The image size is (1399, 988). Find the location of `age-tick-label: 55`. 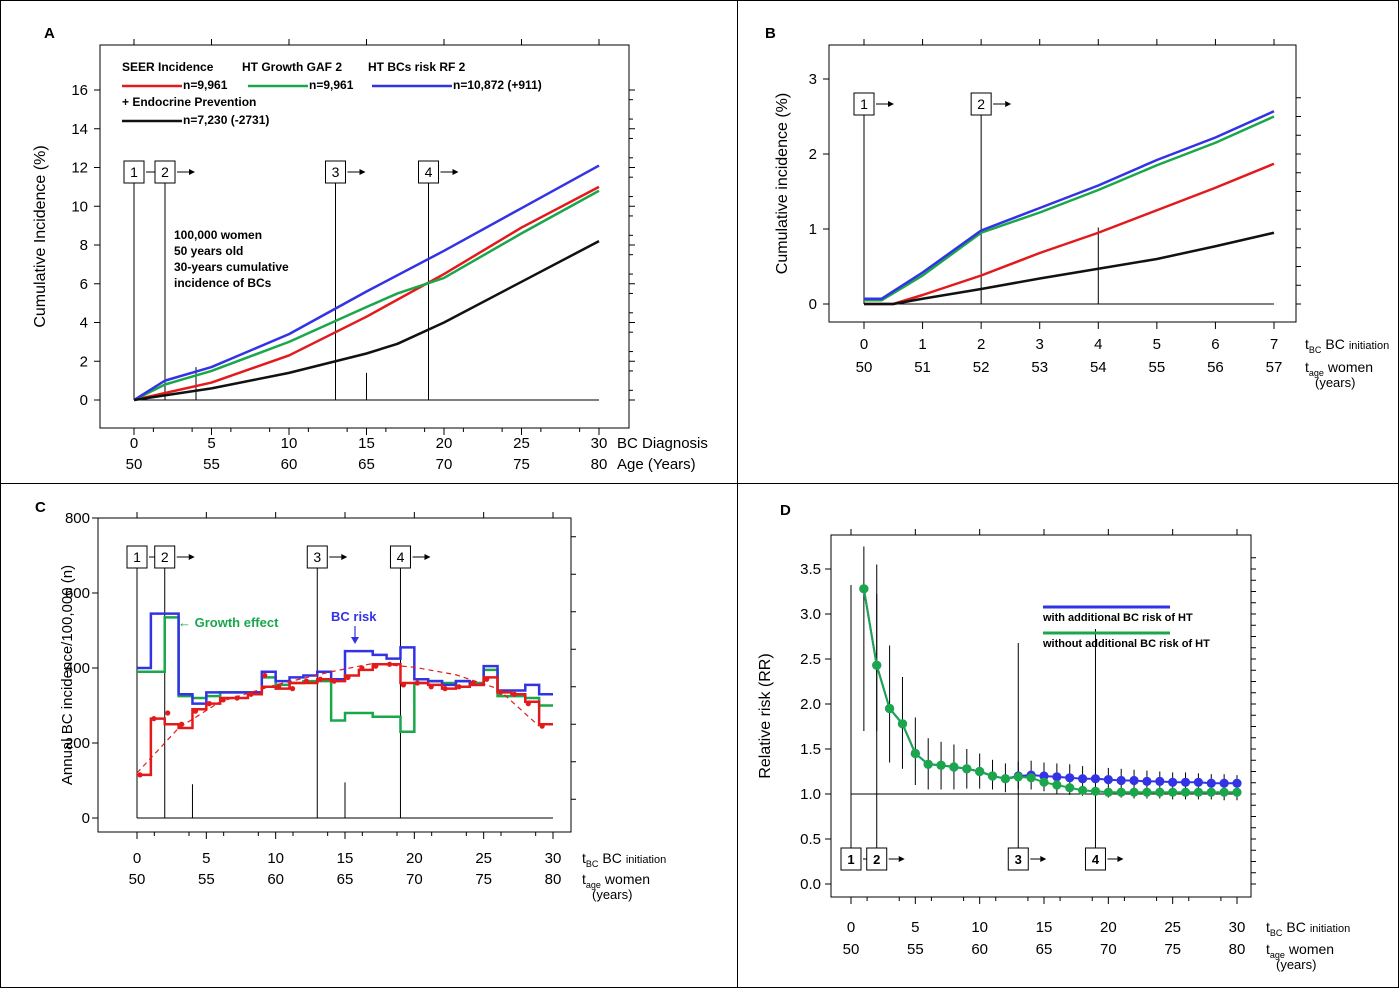

age-tick-label: 55 is located at coordinates (206, 879).